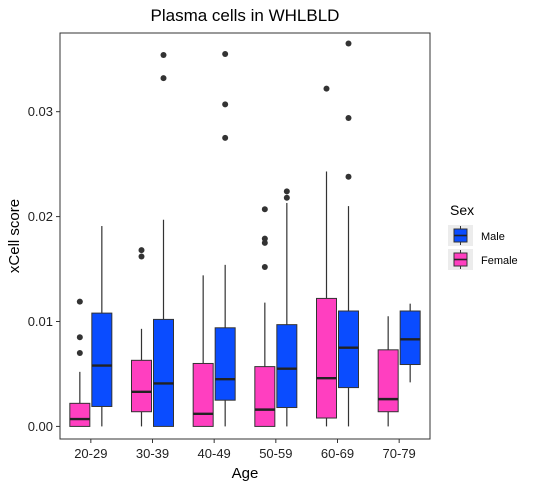  Describe the element at coordinates (337, 453) in the screenshot. I see `x-tick-label: 60-69` at that location.